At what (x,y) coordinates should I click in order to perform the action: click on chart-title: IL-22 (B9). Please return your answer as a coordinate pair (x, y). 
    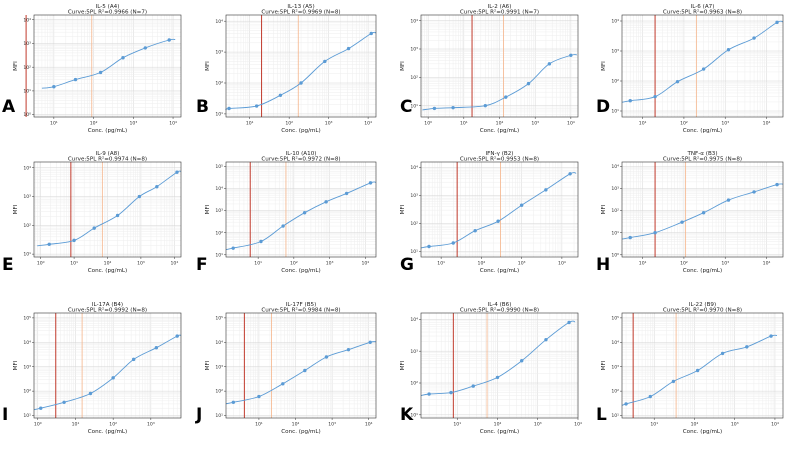
    Looking at the image, I should click on (702, 305).